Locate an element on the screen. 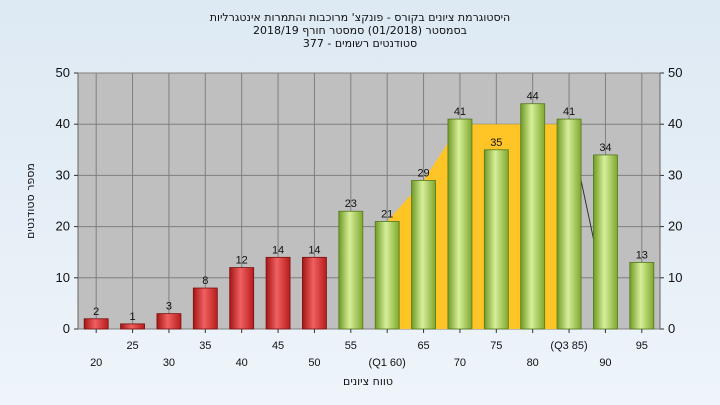 Image resolution: width=720 pixels, height=405 pixels. x-axis-label: טווח ציונים is located at coordinates (368, 381).